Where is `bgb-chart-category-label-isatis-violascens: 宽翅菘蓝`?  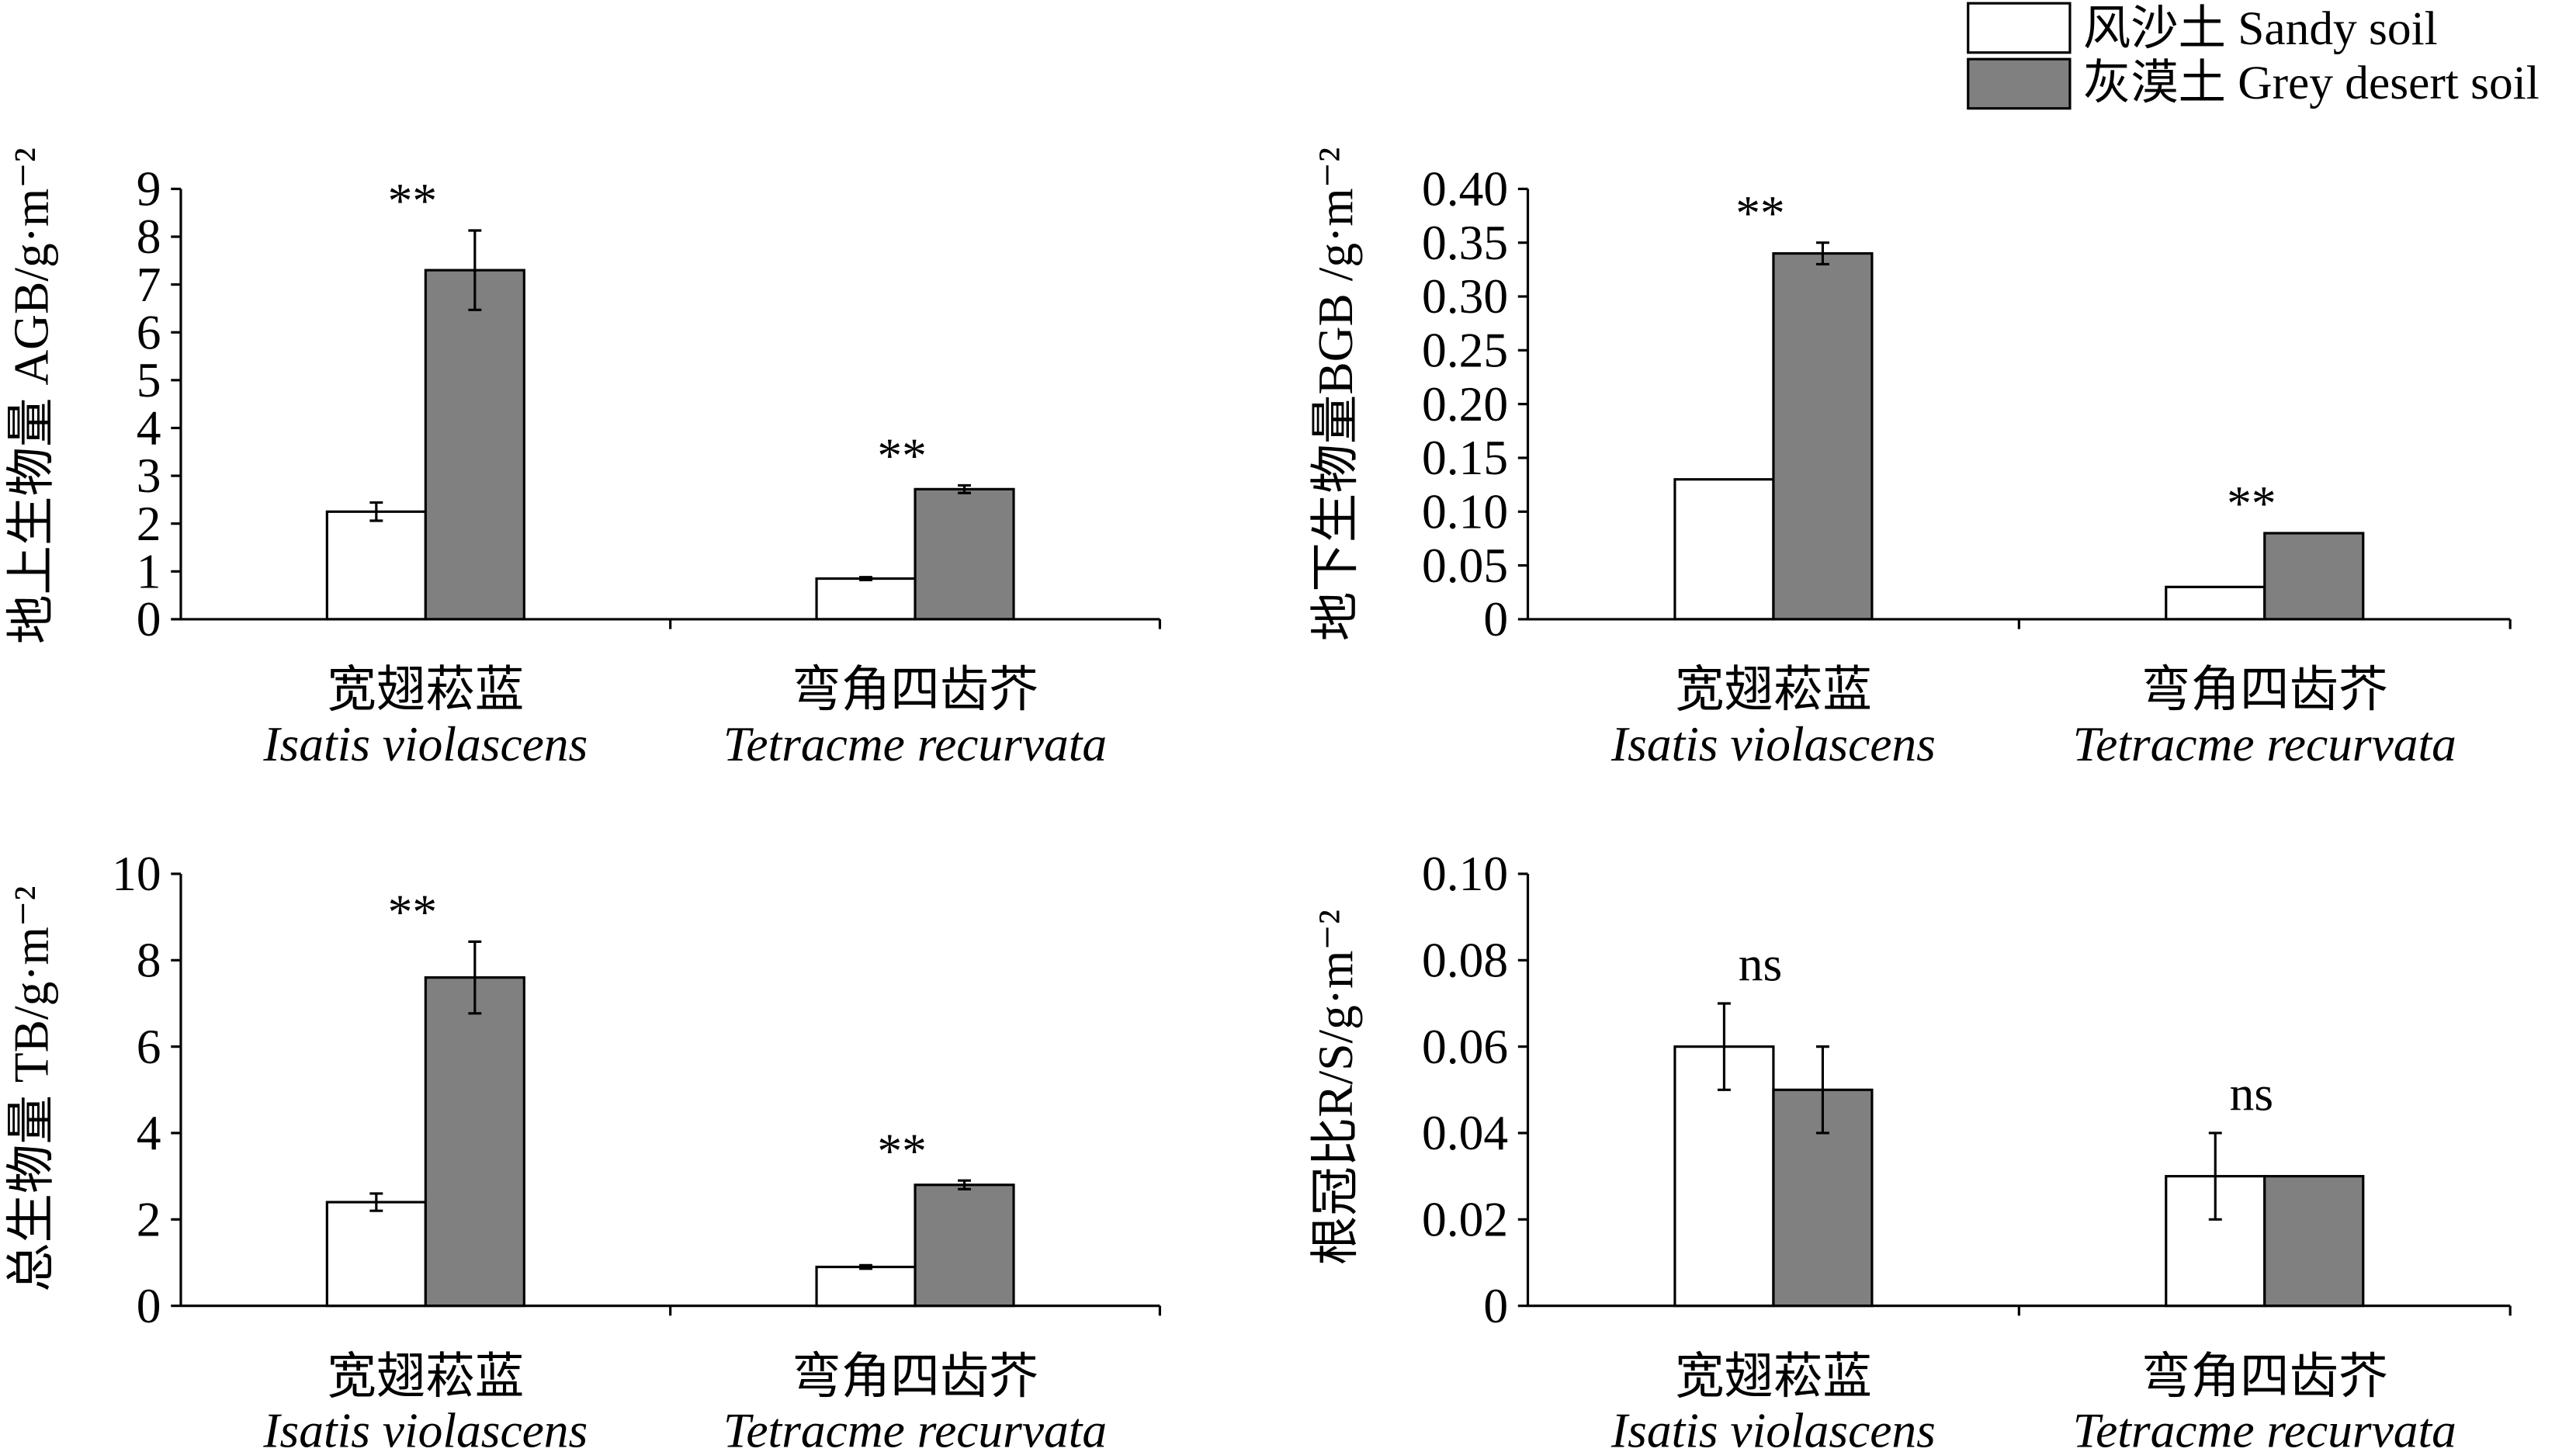
bgb-chart-category-label-isatis-violascens: 宽翅菘蓝 is located at coordinates (1773, 689).